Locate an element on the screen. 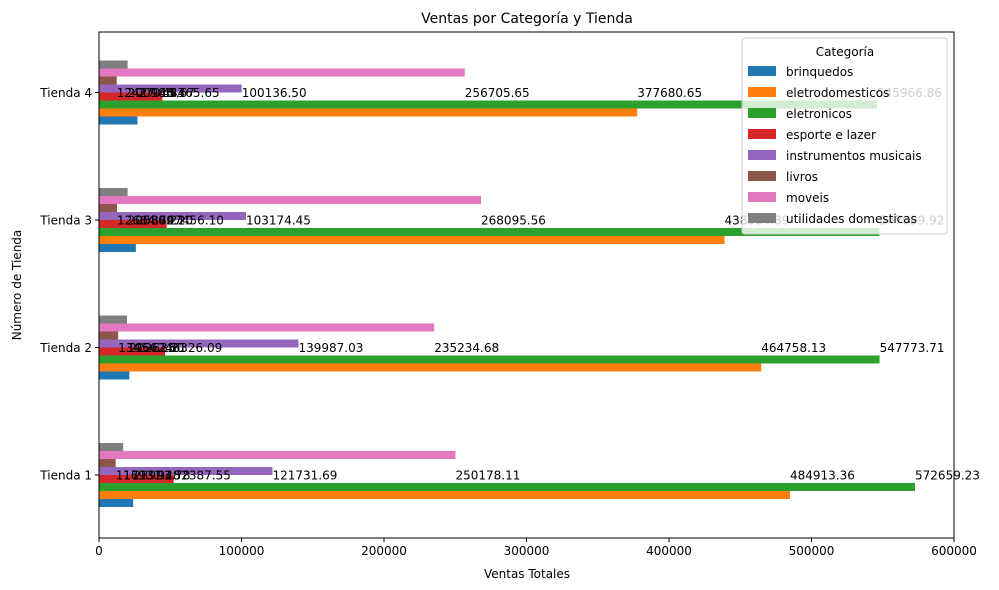  data-label: 20098.83 is located at coordinates (156, 93).